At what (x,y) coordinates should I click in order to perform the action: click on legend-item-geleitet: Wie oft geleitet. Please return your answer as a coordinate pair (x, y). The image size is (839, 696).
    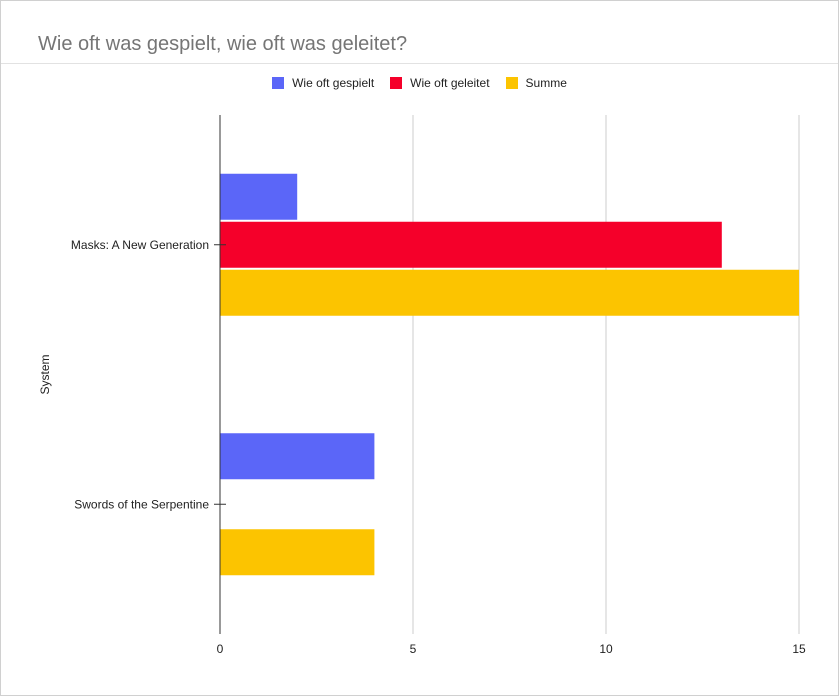
    Looking at the image, I should click on (440, 83).